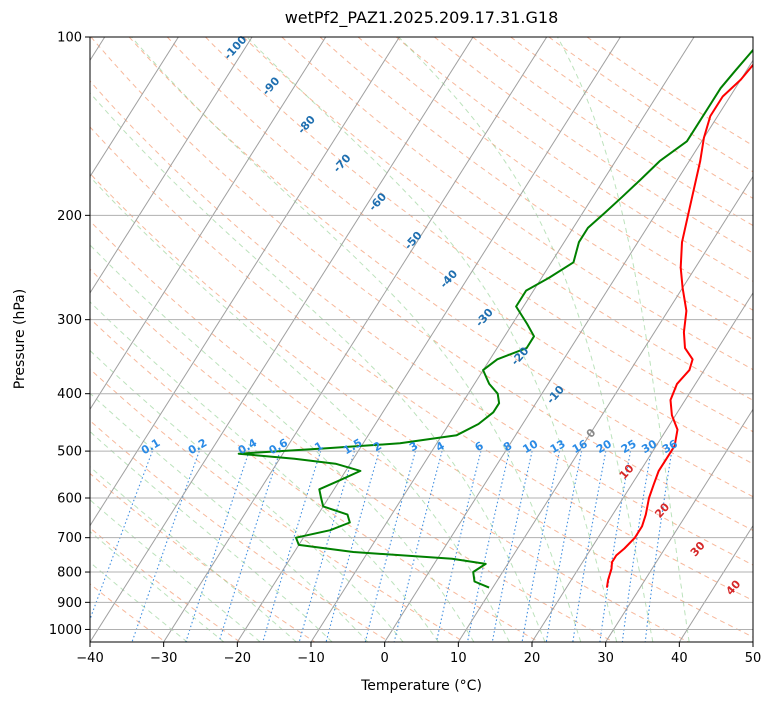 This screenshot has height=708, width=775. Describe the element at coordinates (271, 86) in the screenshot. I see `dry-adiabat-label: -90` at that location.